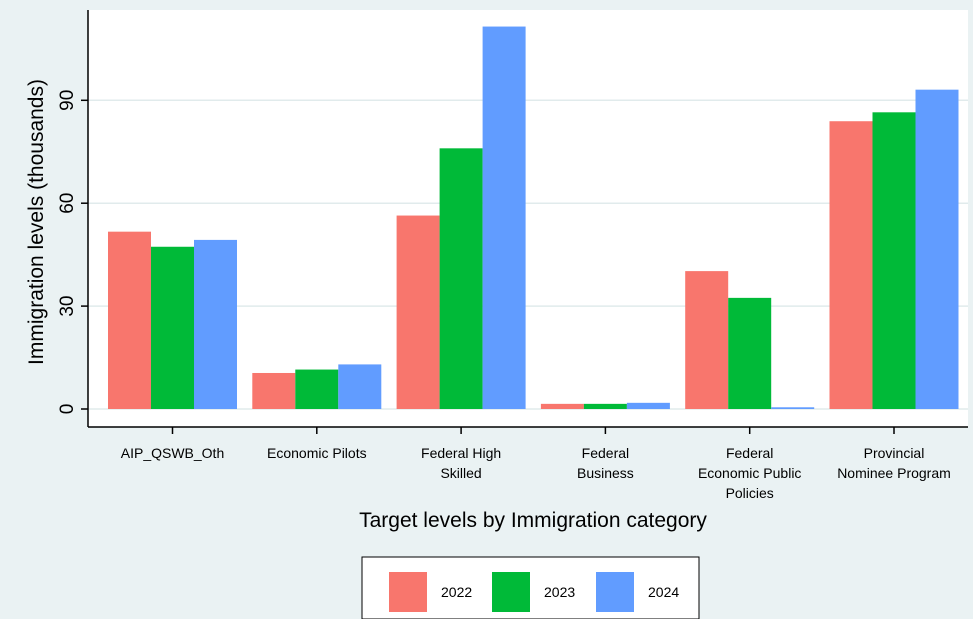  Describe the element at coordinates (456, 592) in the screenshot. I see `legend-label-2022: 2022` at that location.